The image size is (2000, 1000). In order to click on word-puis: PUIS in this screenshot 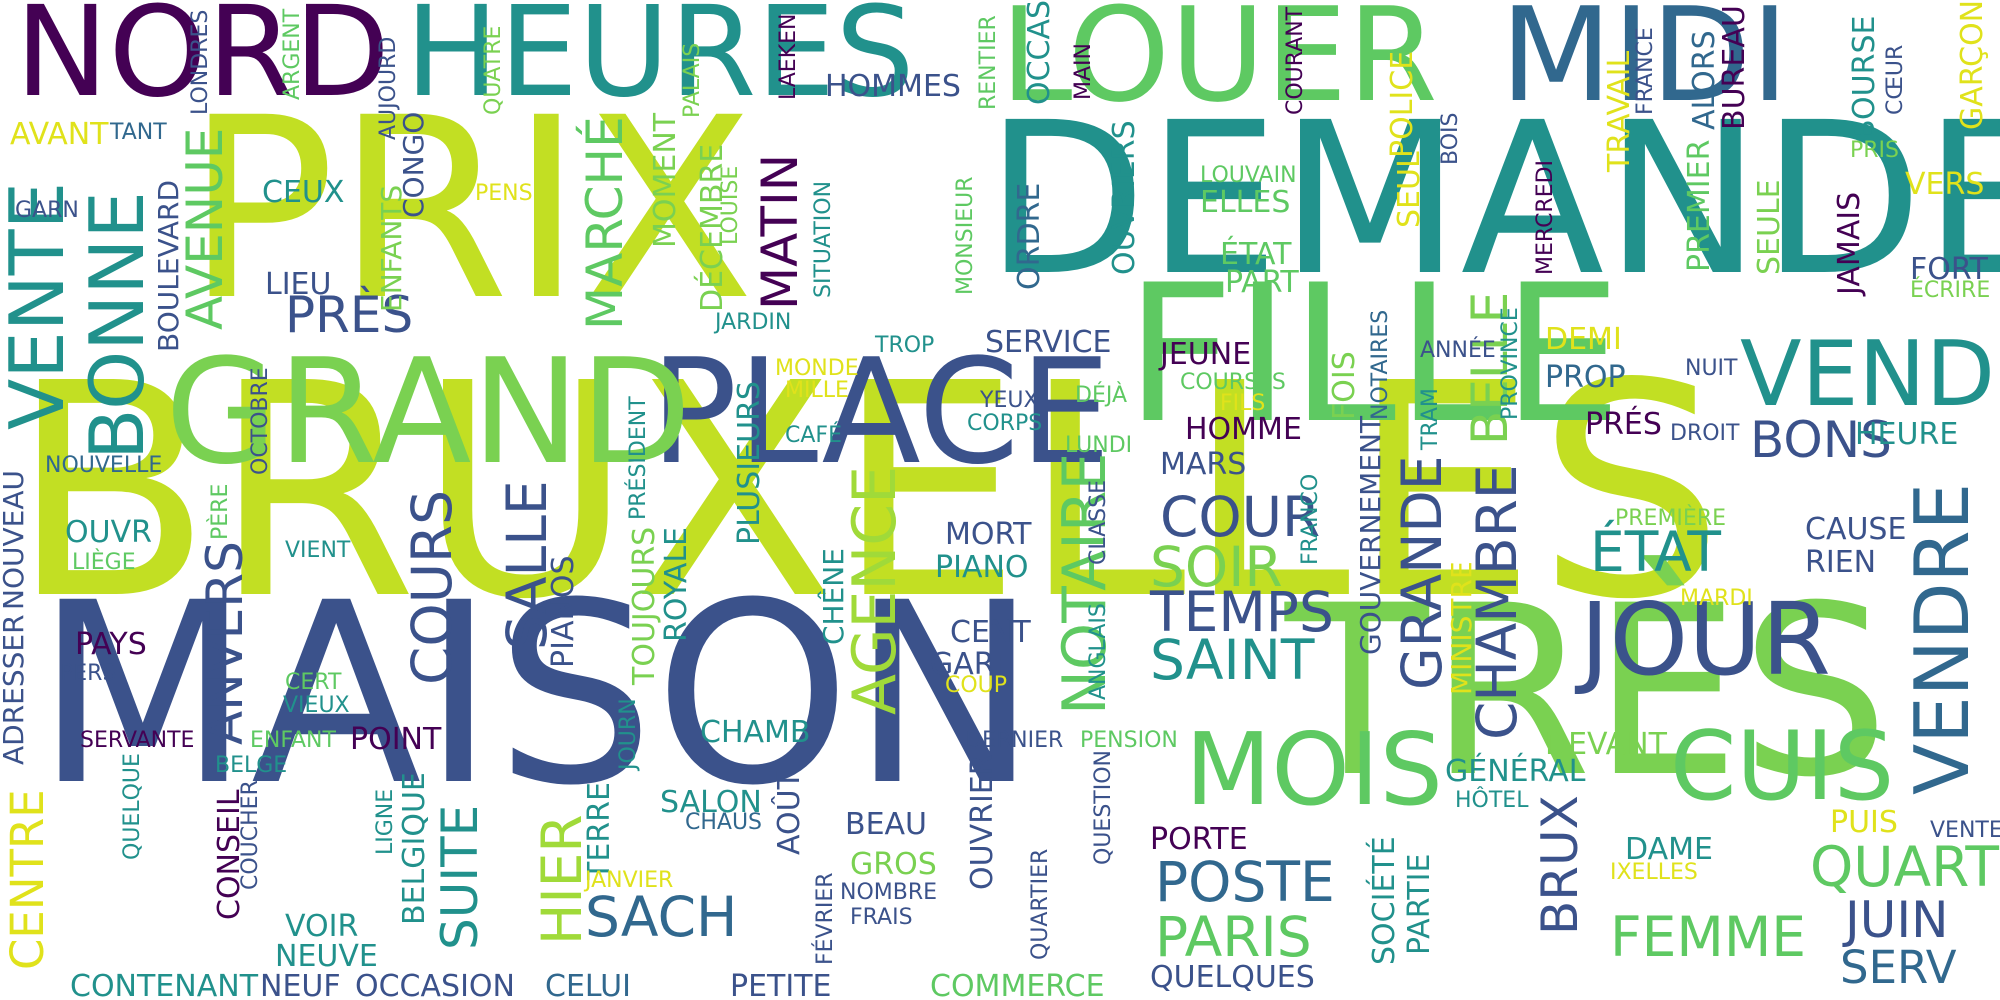, I will do `click(1864, 822)`.